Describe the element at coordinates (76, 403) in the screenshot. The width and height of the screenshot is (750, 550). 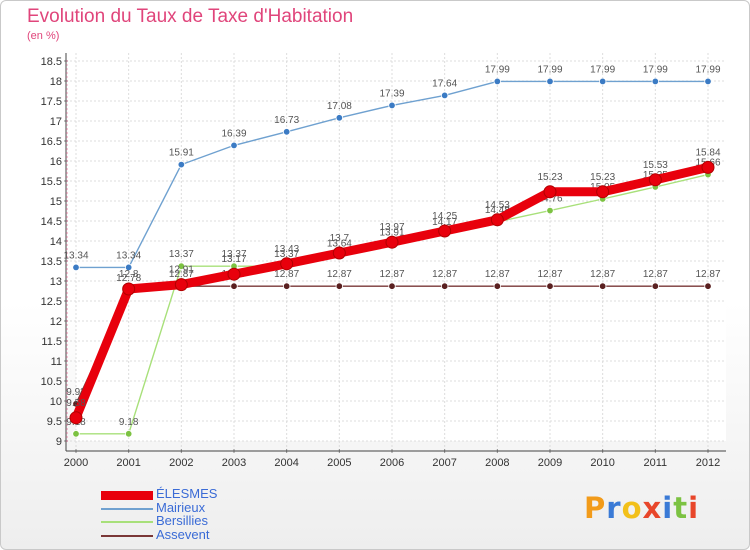
I see `data-label: 9.58` at that location.